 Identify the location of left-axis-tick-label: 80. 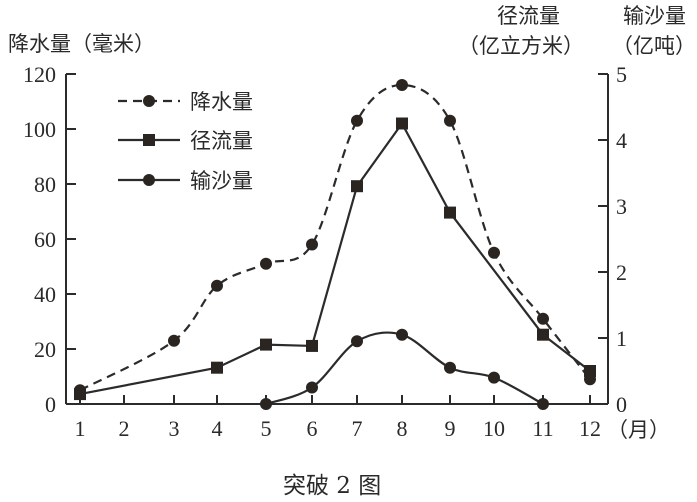
(45, 184).